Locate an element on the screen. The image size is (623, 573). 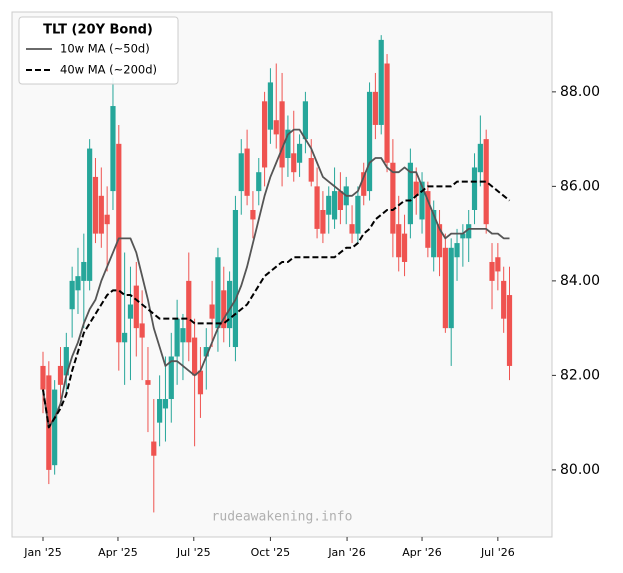
legend-label: 10w MA (~50d) is located at coordinates (105, 49).